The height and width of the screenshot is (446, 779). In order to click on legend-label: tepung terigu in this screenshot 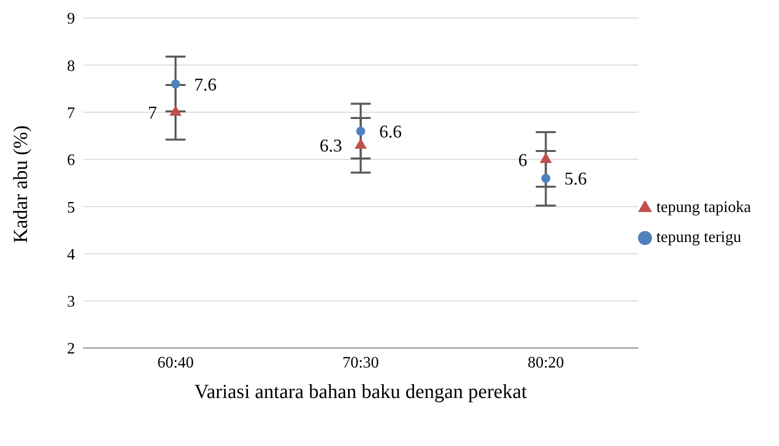, I will do `click(699, 237)`.